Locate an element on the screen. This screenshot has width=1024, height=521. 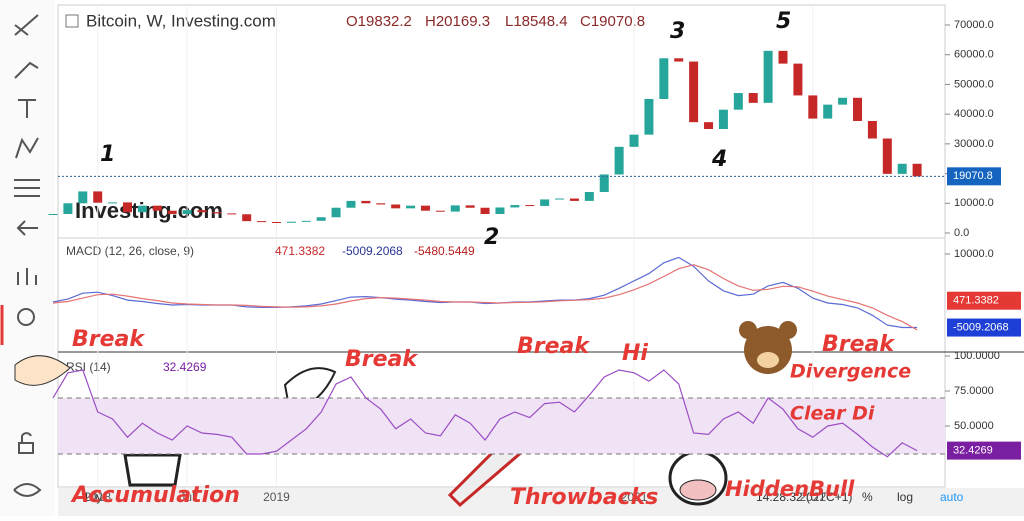
annotation: 3 is located at coordinates (677, 31).